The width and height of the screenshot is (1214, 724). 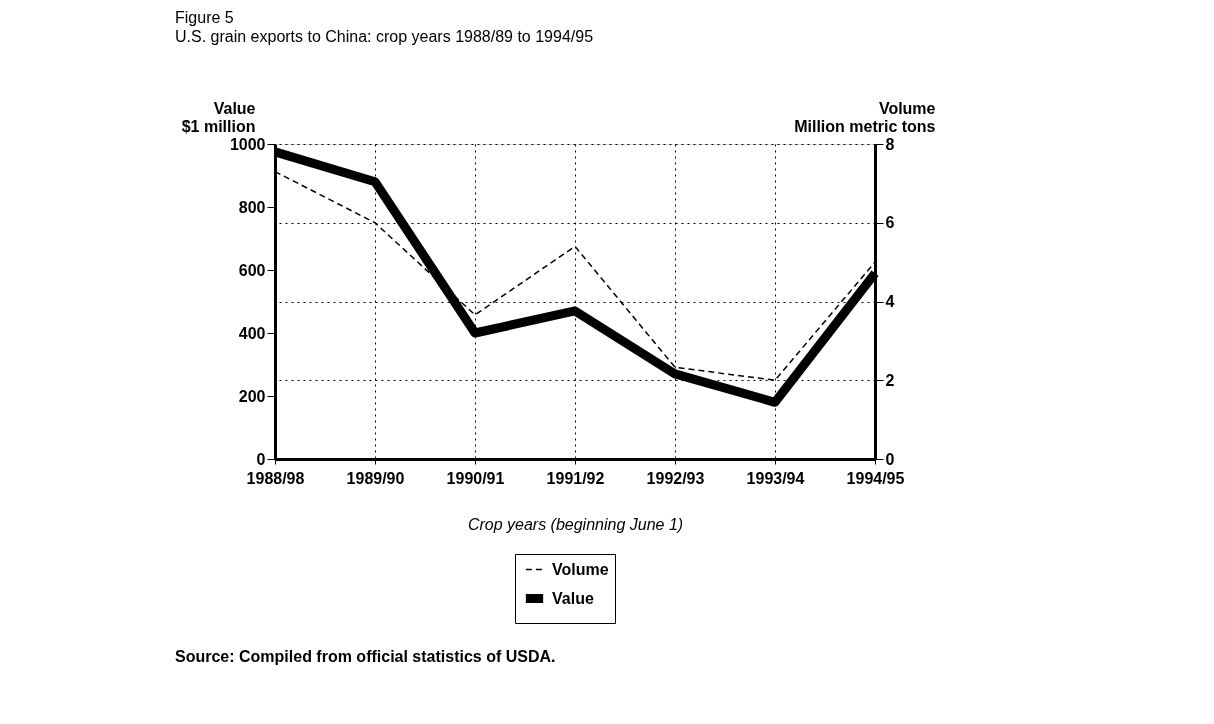 What do you see at coordinates (890, 380) in the screenshot?
I see `y2-tick-label: 2` at bounding box center [890, 380].